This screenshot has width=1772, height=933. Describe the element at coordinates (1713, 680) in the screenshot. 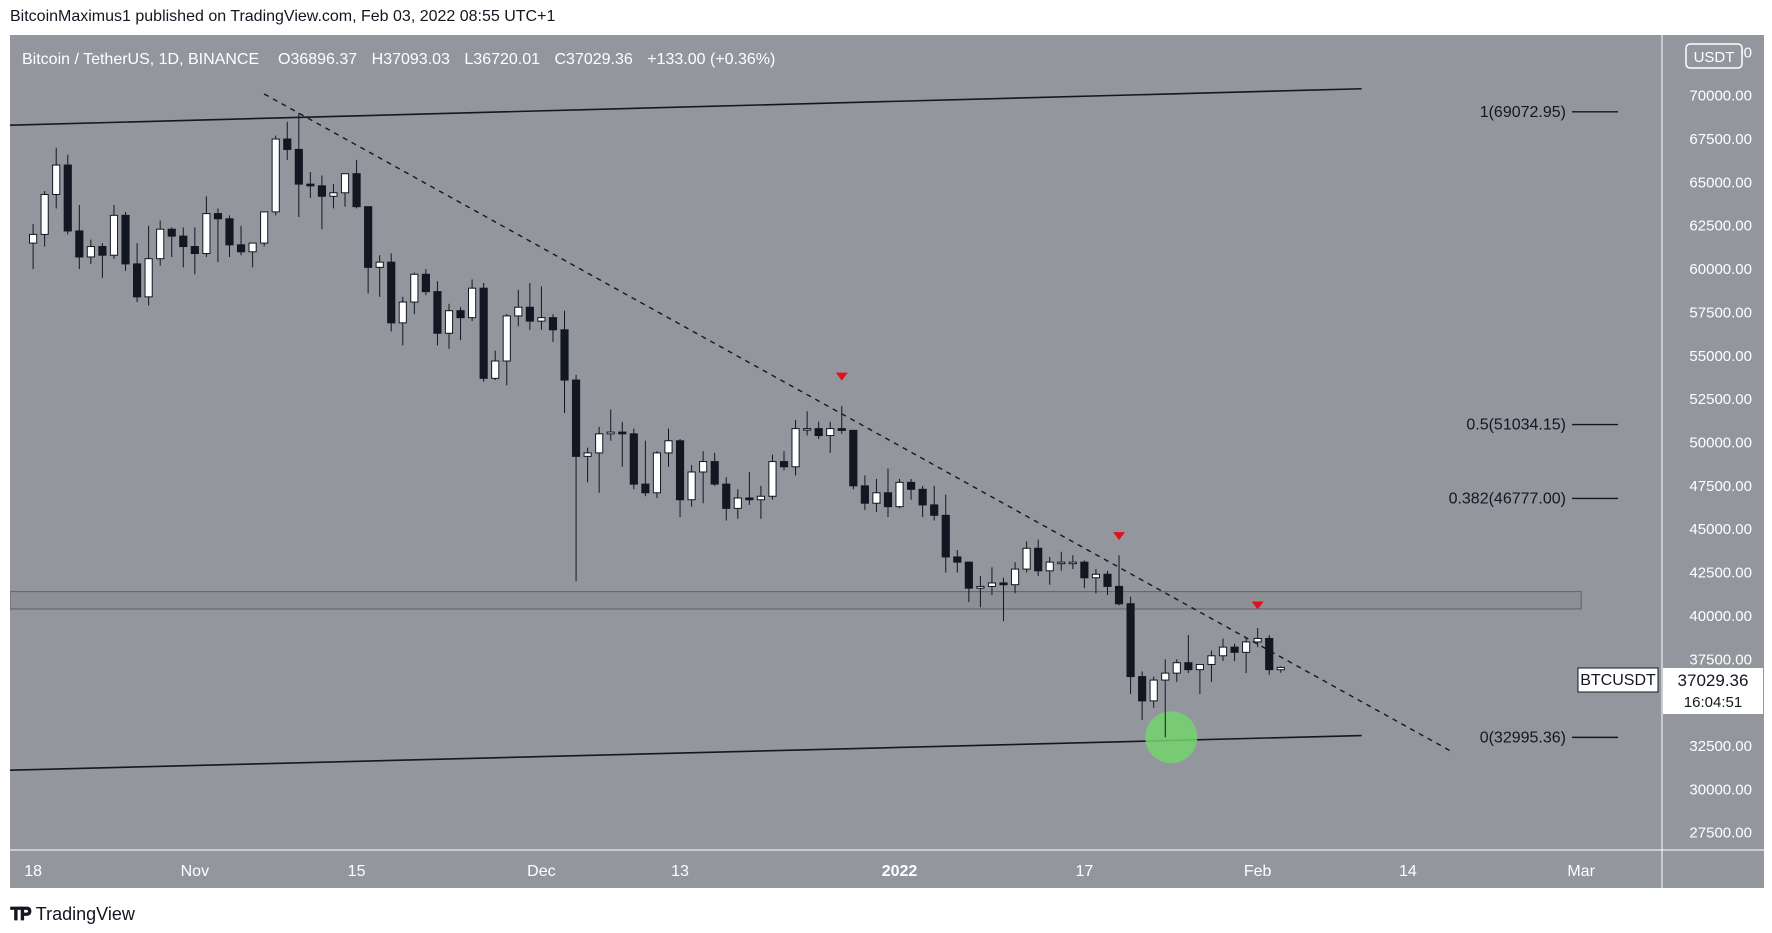

I see `last-price-value: 37029.36` at that location.